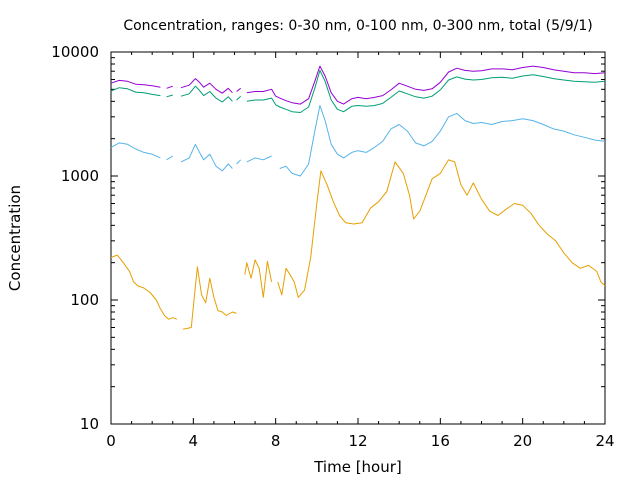 The height and width of the screenshot is (480, 640). I want to click on x-tick-label: 16, so click(440, 441).